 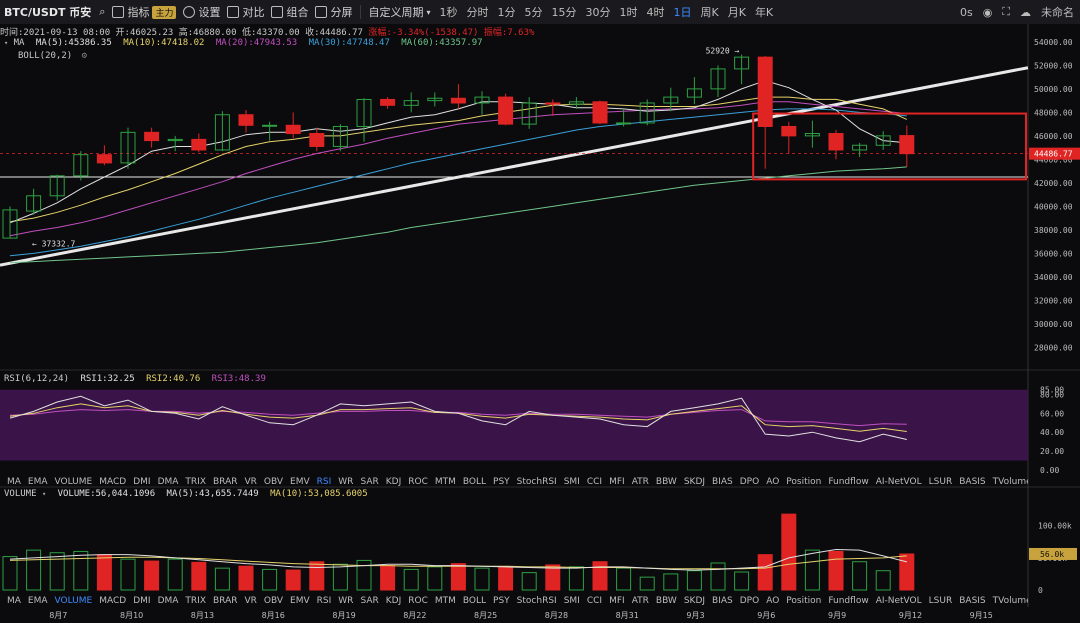 What do you see at coordinates (533, 12) in the screenshot?
I see `interval-5m: 5分` at bounding box center [533, 12].